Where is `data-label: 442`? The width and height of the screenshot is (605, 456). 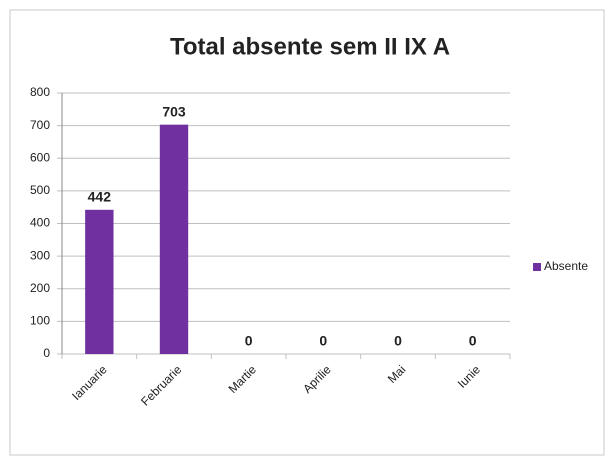
data-label: 442 is located at coordinates (100, 197).